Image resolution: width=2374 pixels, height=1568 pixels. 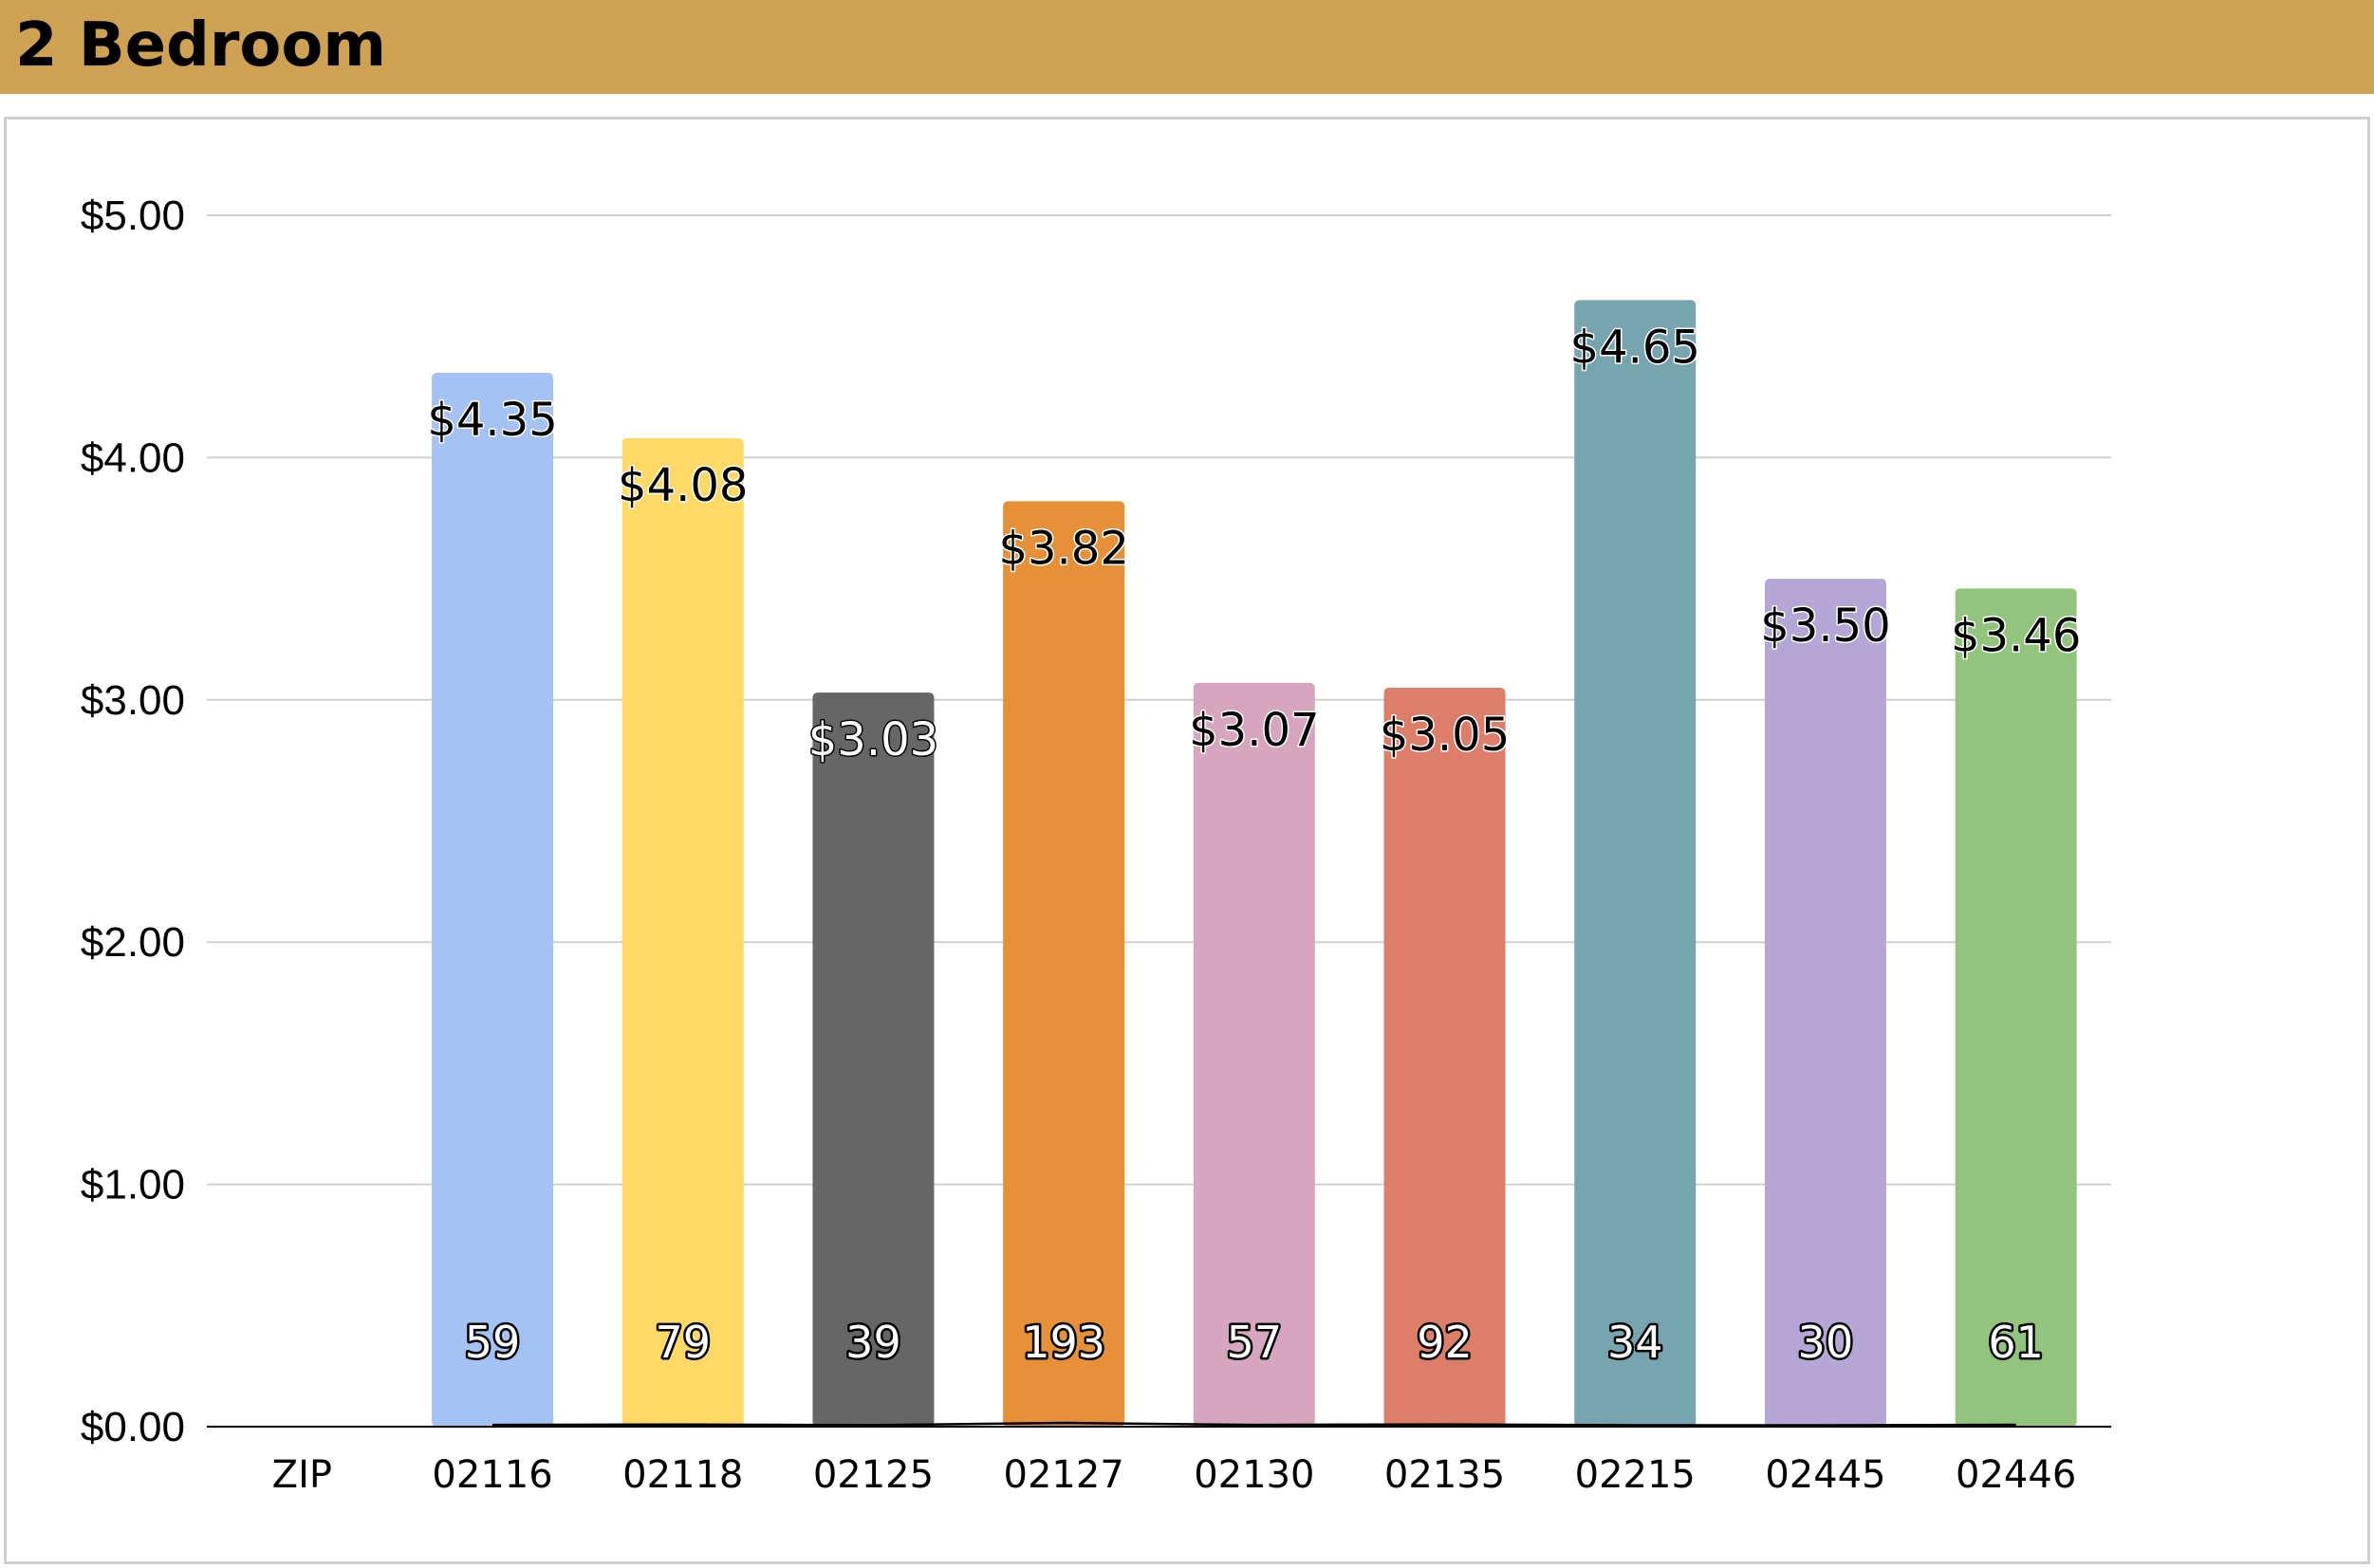 What do you see at coordinates (1255, 1343) in the screenshot?
I see `bar-count-label: 57` at bounding box center [1255, 1343].